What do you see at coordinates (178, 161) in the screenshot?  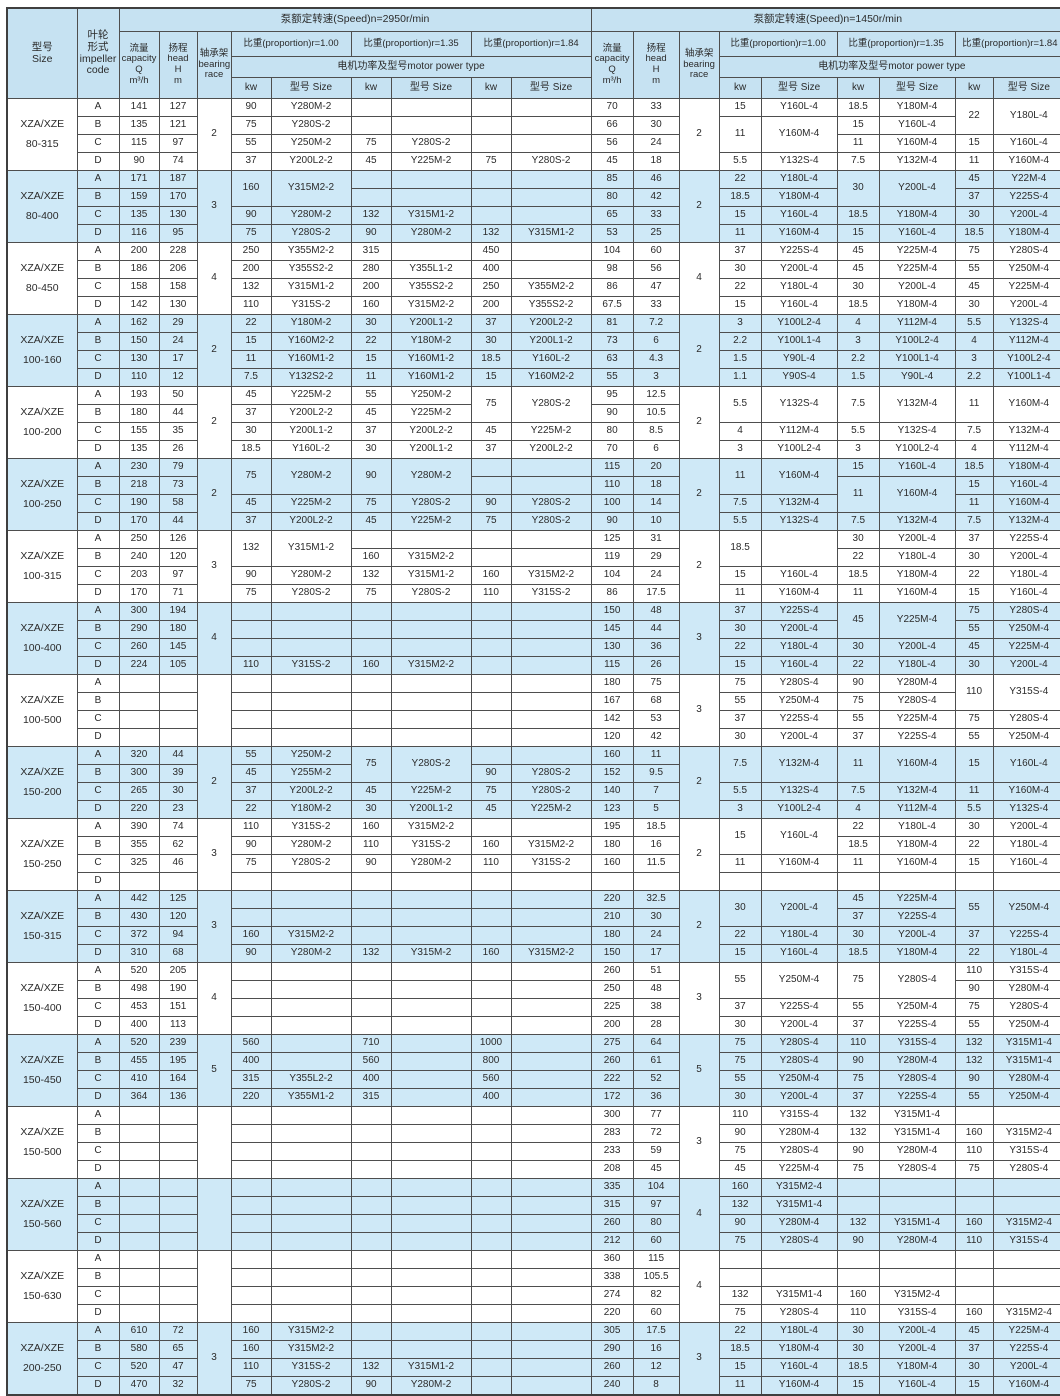 I see `head-cell: 74` at bounding box center [178, 161].